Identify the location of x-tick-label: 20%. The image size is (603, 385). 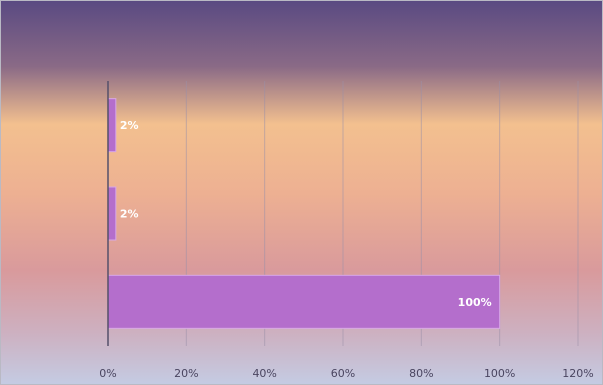
(186, 373).